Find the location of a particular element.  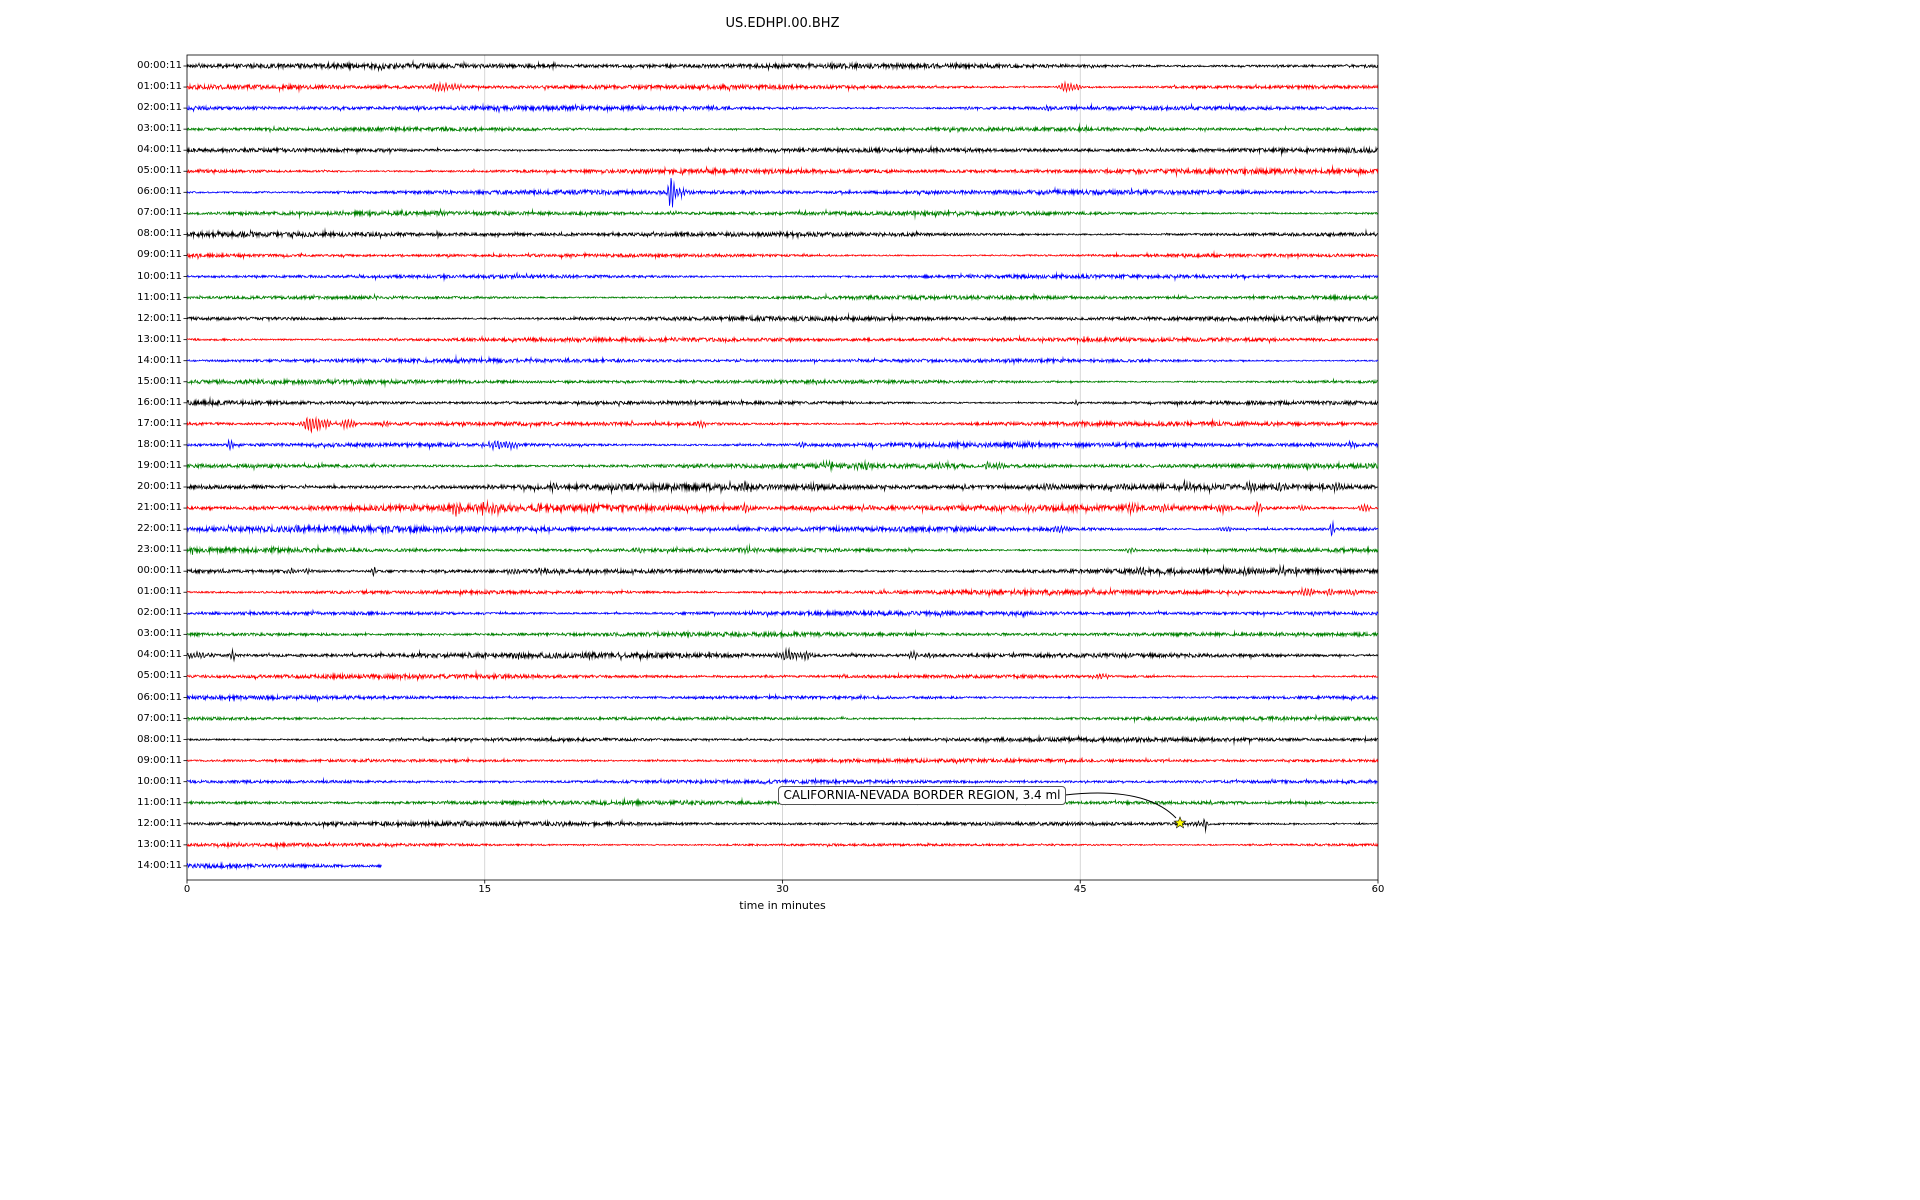

row-label-32: 08:00:11 is located at coordinates (159, 739).